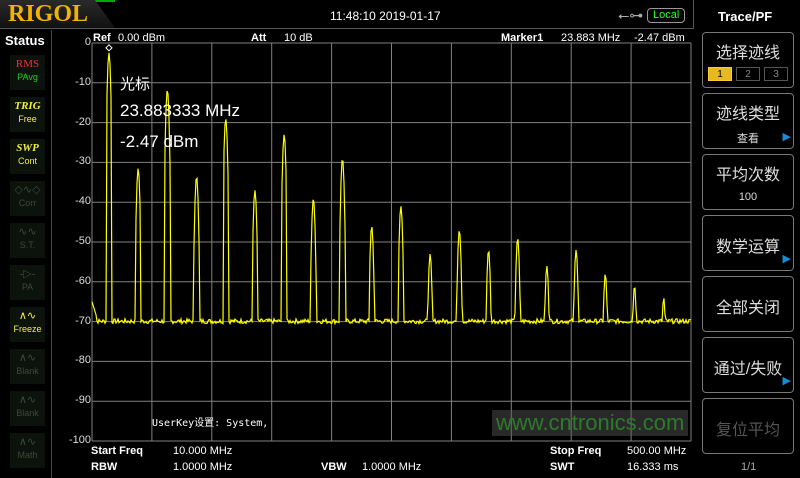  I want to click on softkey-1: 选择迹线 1 2 3, so click(748, 60).